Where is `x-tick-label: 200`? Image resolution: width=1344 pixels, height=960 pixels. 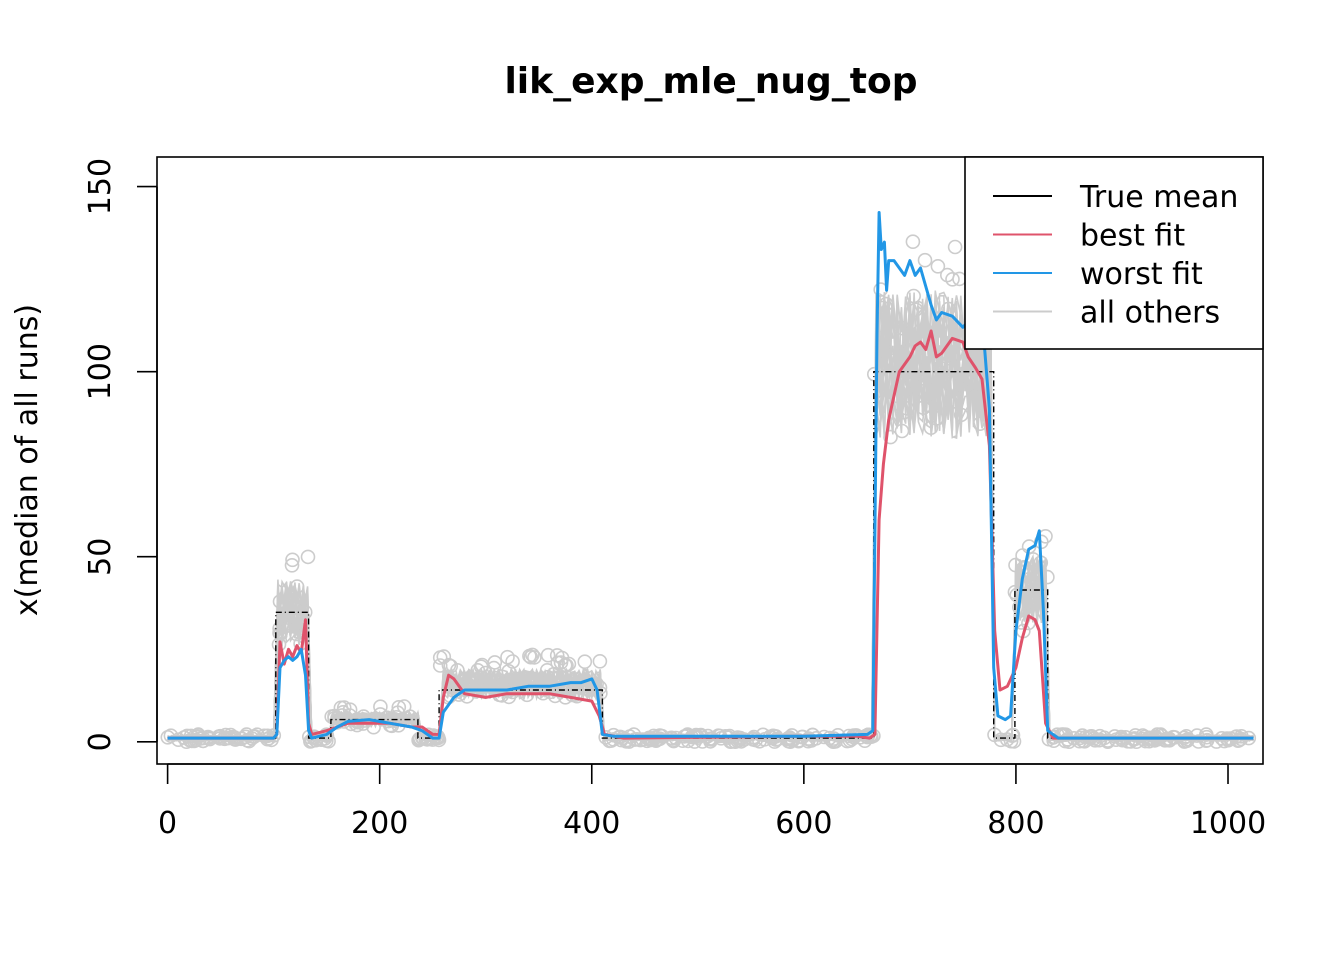
x-tick-label: 200 is located at coordinates (379, 823).